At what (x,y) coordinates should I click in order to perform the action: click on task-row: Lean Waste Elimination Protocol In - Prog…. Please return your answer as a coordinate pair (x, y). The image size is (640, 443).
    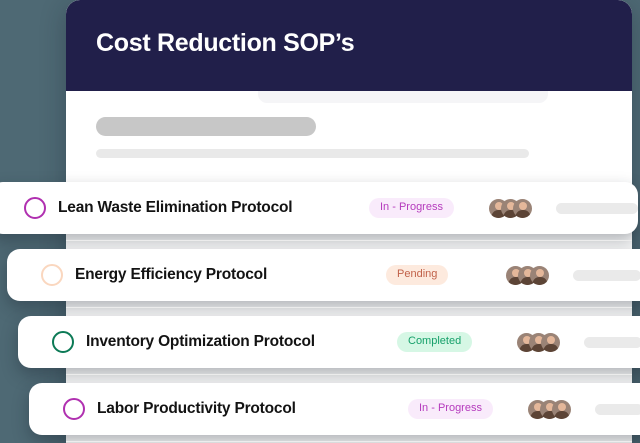
    Looking at the image, I should click on (319, 208).